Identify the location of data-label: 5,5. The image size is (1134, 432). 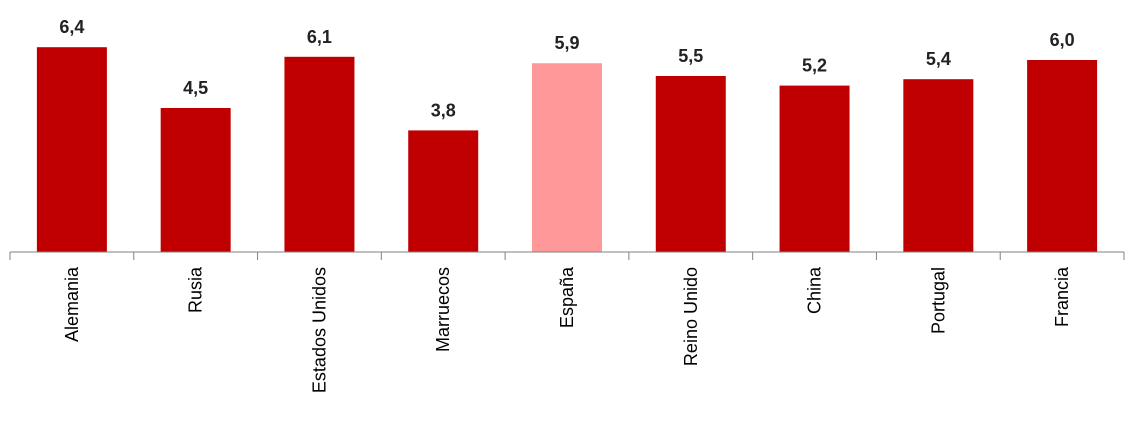
(690, 56).